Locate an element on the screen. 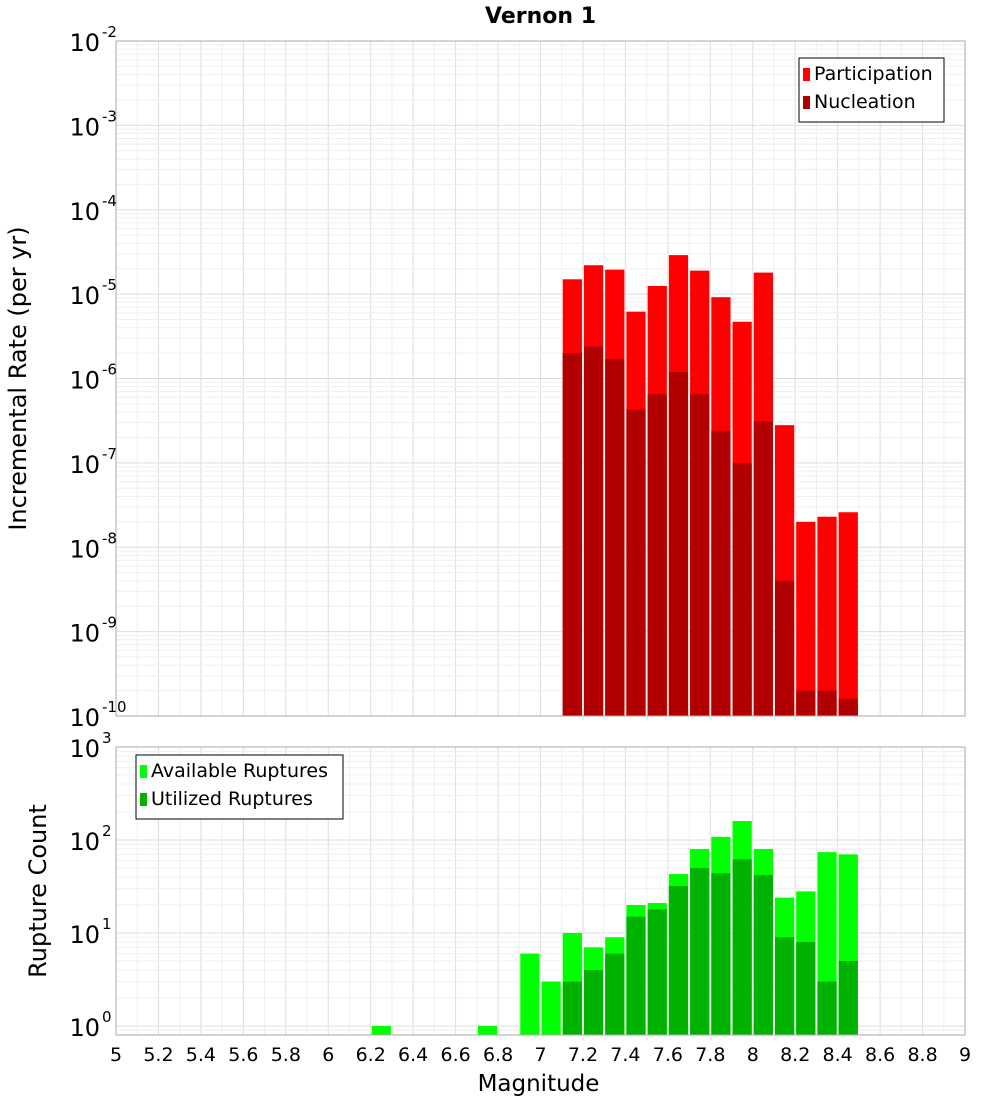 This screenshot has width=1000, height=1104. x-tick-label: 6.8 is located at coordinates (498, 1055).